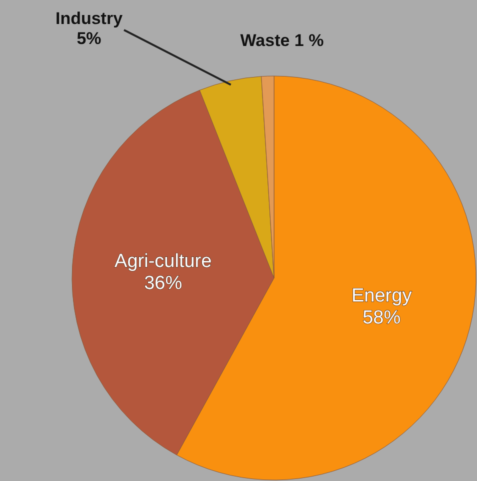 The image size is (477, 481). What do you see at coordinates (282, 40) in the screenshot?
I see `slice-label: Waste 1 %` at bounding box center [282, 40].